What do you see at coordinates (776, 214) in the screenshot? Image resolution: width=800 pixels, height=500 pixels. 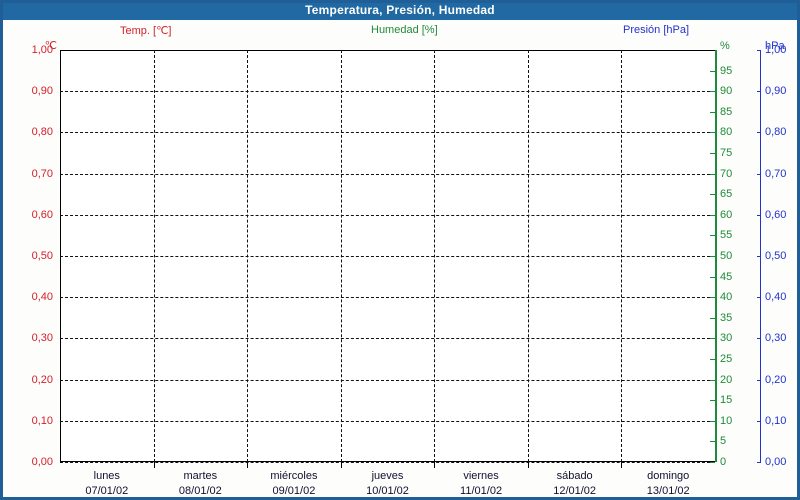 I see `y-axis-pressure-tick-label: 0,60` at bounding box center [776, 214].